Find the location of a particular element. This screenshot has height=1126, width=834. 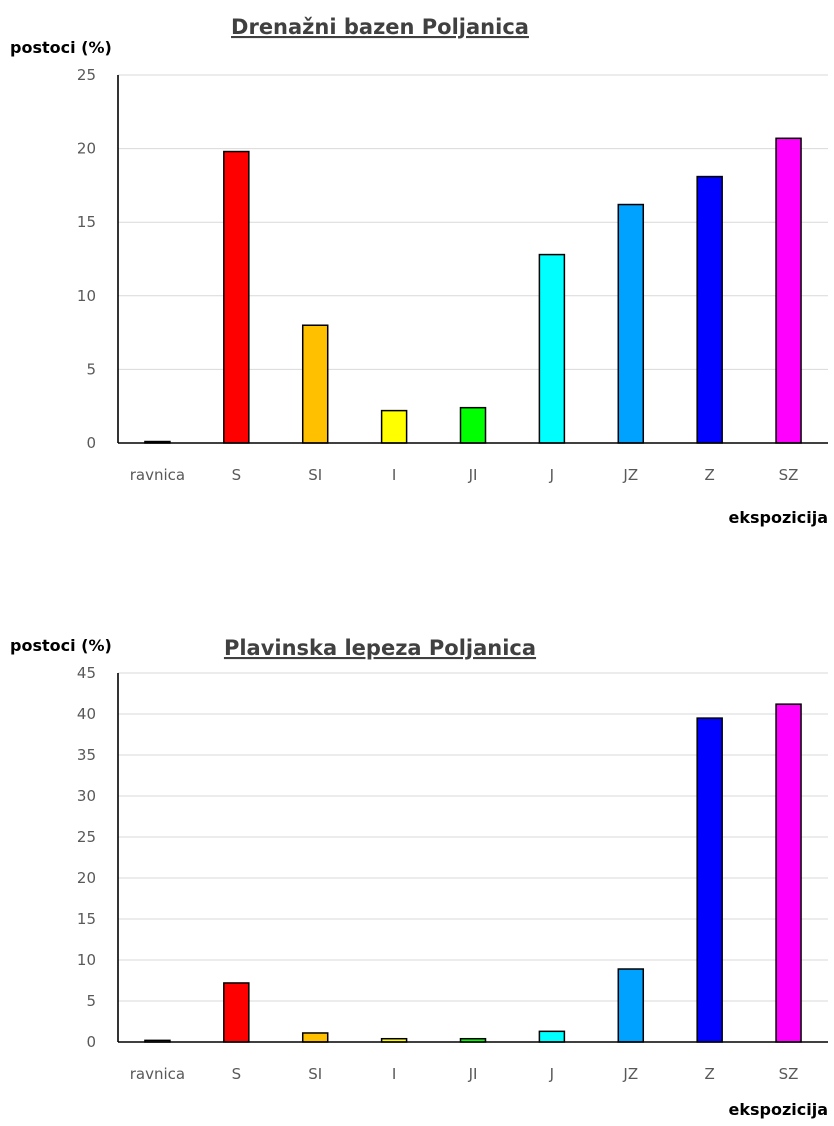

y-tick-label: 30 is located at coordinates (86, 796).